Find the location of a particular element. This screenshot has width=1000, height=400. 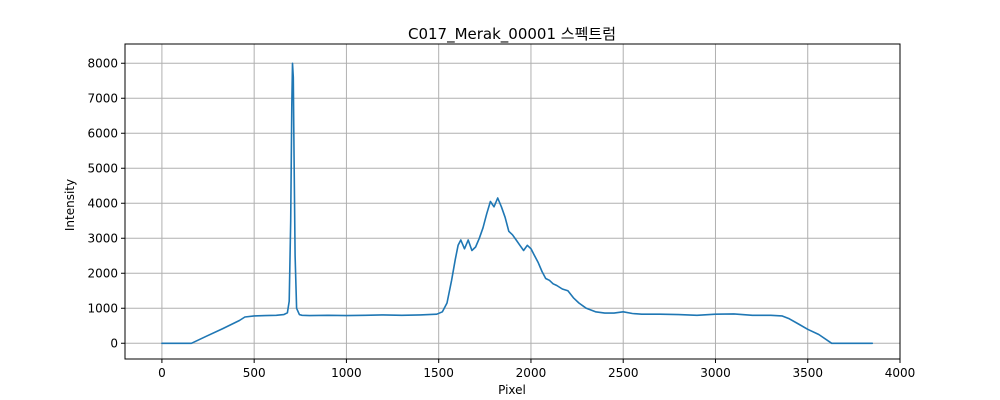

x-tick-label: 500 is located at coordinates (254, 373).